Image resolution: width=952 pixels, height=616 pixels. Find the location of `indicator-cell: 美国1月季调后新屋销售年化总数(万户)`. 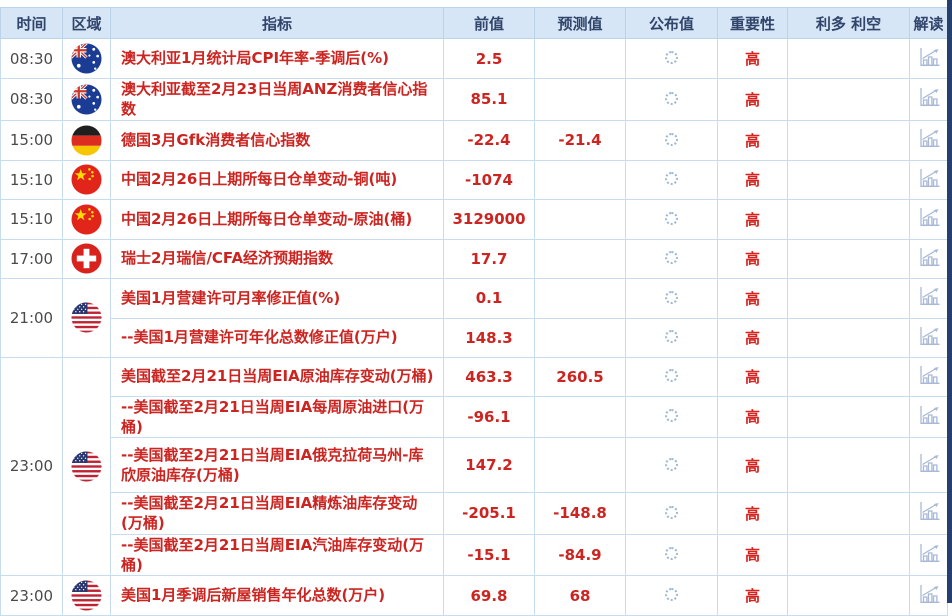

indicator-cell: 美国1月季调后新屋销售年化总数(万户) is located at coordinates (277, 595).